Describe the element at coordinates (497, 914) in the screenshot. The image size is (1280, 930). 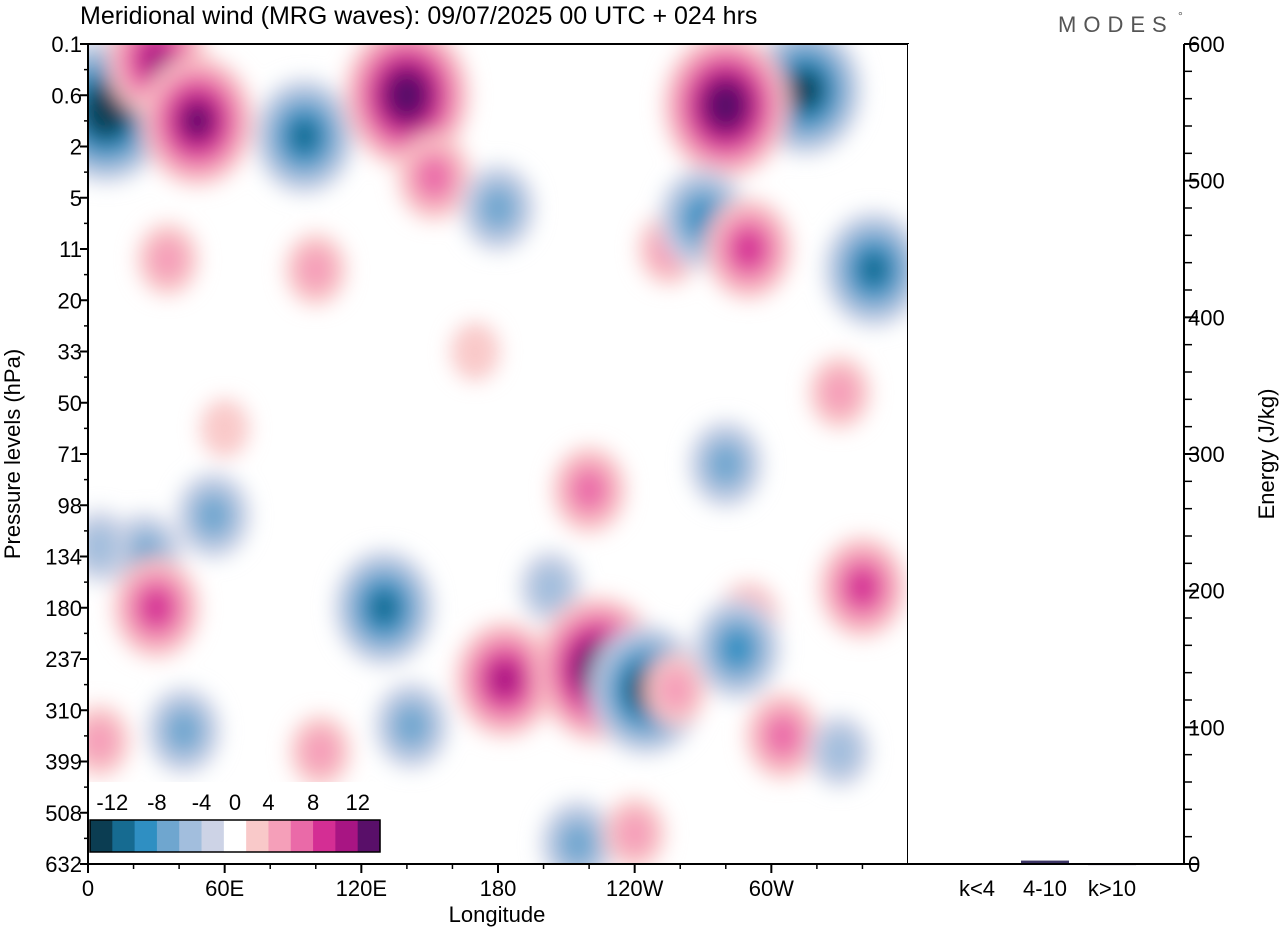
I see `x-axis-label: Longitude` at that location.